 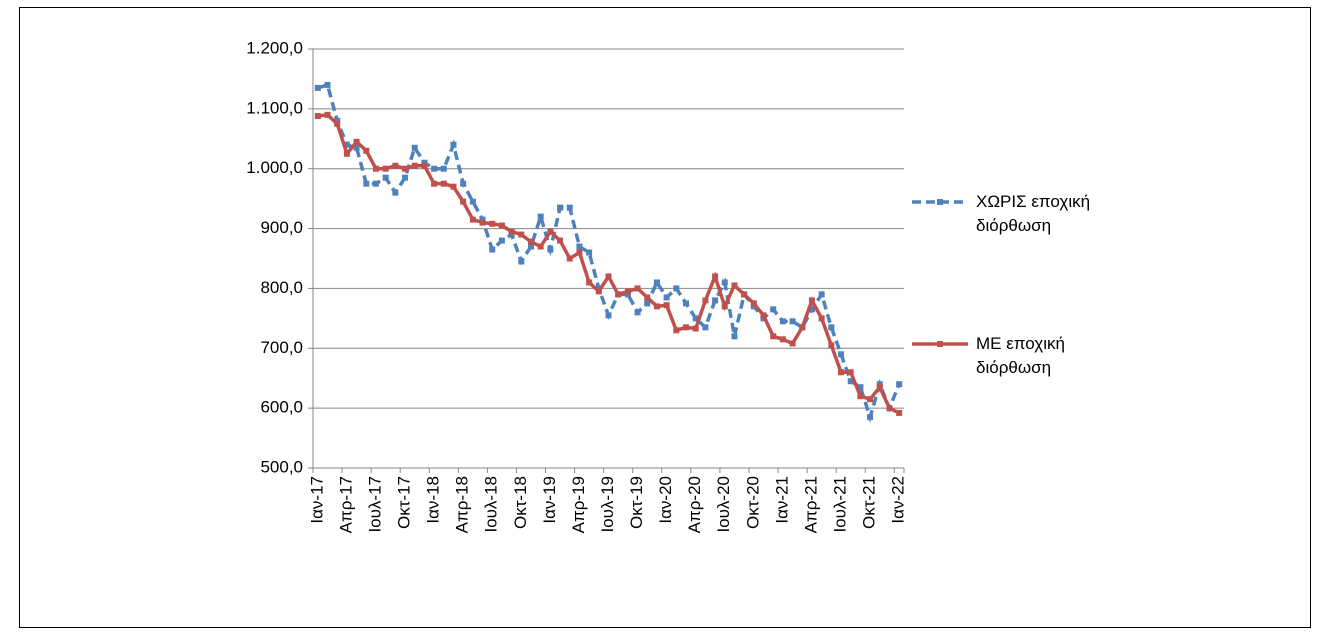 I want to click on x-tick-label: Ιαν-19, so click(x=549, y=500).